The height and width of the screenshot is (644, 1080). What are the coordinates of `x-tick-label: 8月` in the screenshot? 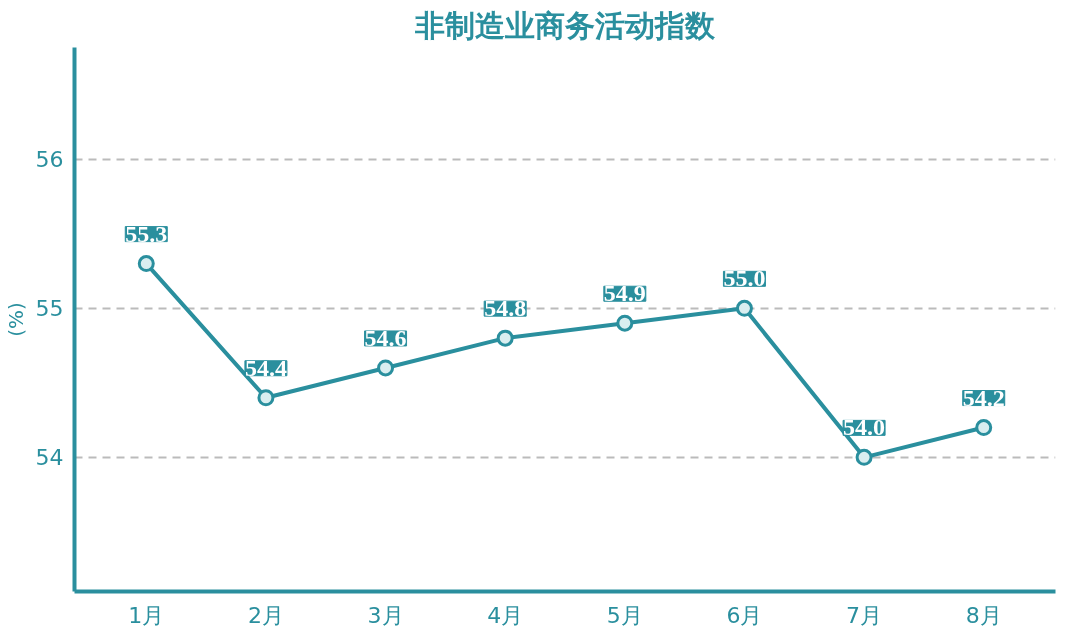 It's located at (983, 615).